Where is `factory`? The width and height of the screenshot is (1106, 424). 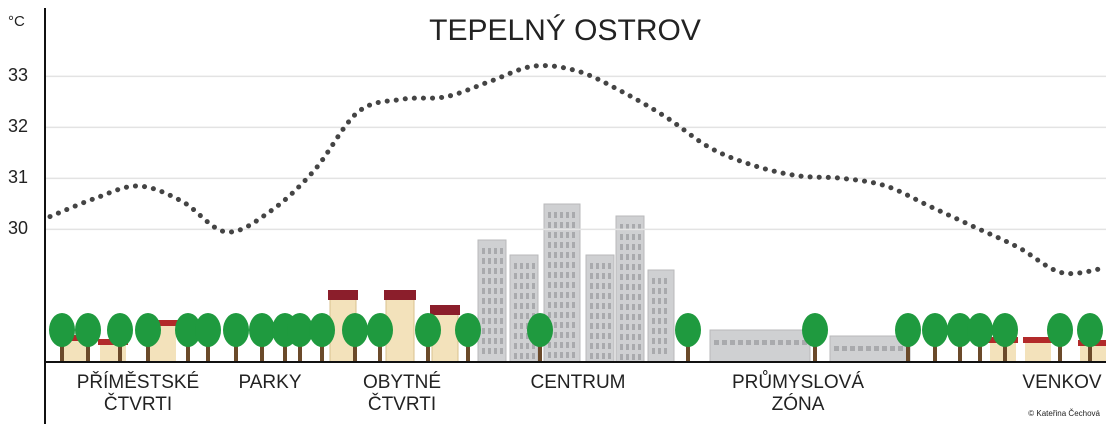
factory is located at coordinates (760, 346).